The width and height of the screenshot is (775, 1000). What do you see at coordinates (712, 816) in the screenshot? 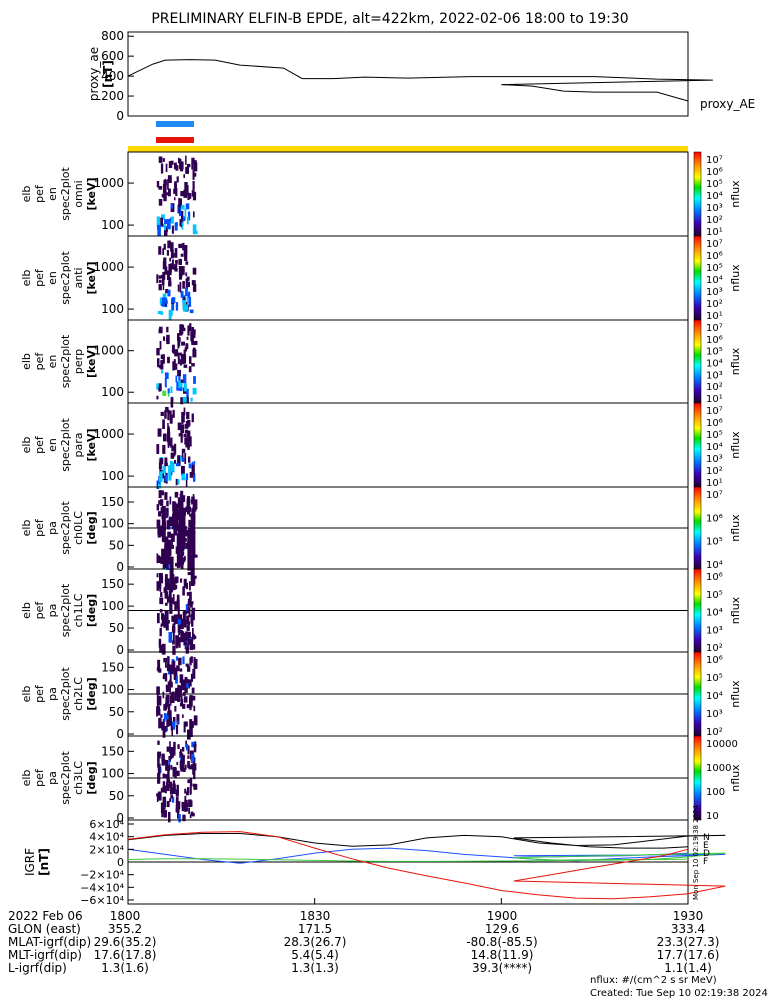
I see `colorbar-tick-label: 10` at bounding box center [712, 816].